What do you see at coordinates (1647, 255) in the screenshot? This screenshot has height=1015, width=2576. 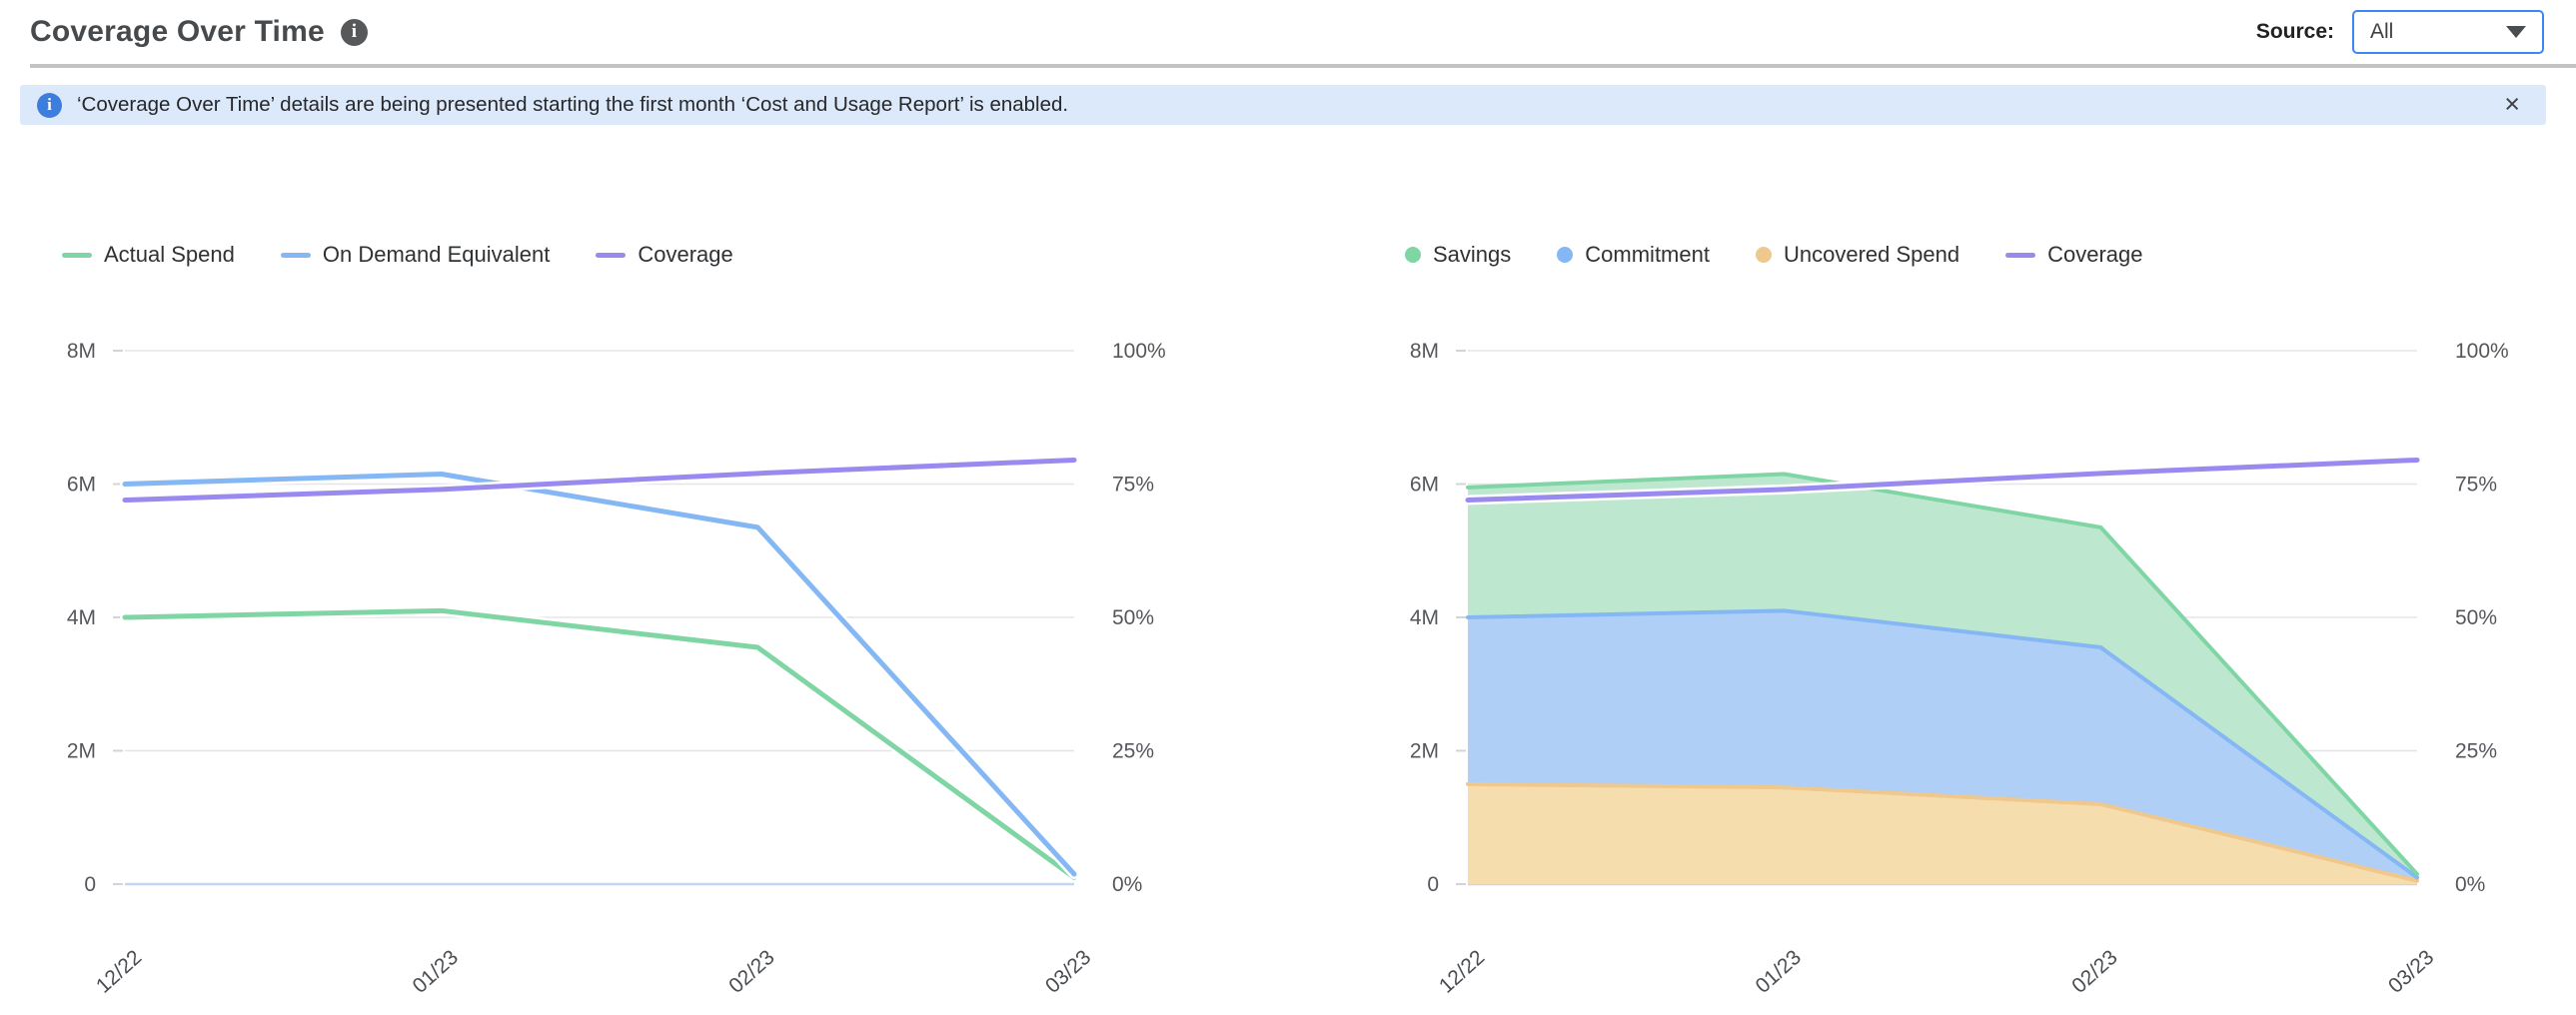 I see `legend-label: Commitment` at bounding box center [1647, 255].